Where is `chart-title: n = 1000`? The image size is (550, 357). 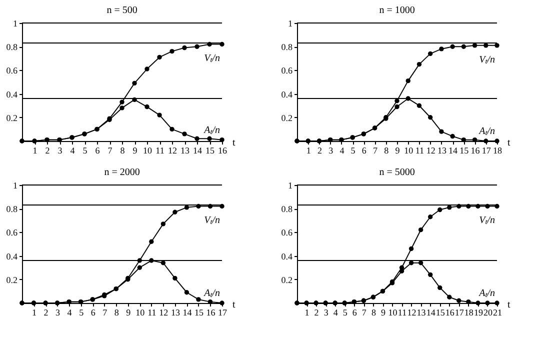
chart-title: n = 1000 is located at coordinates (397, 10).